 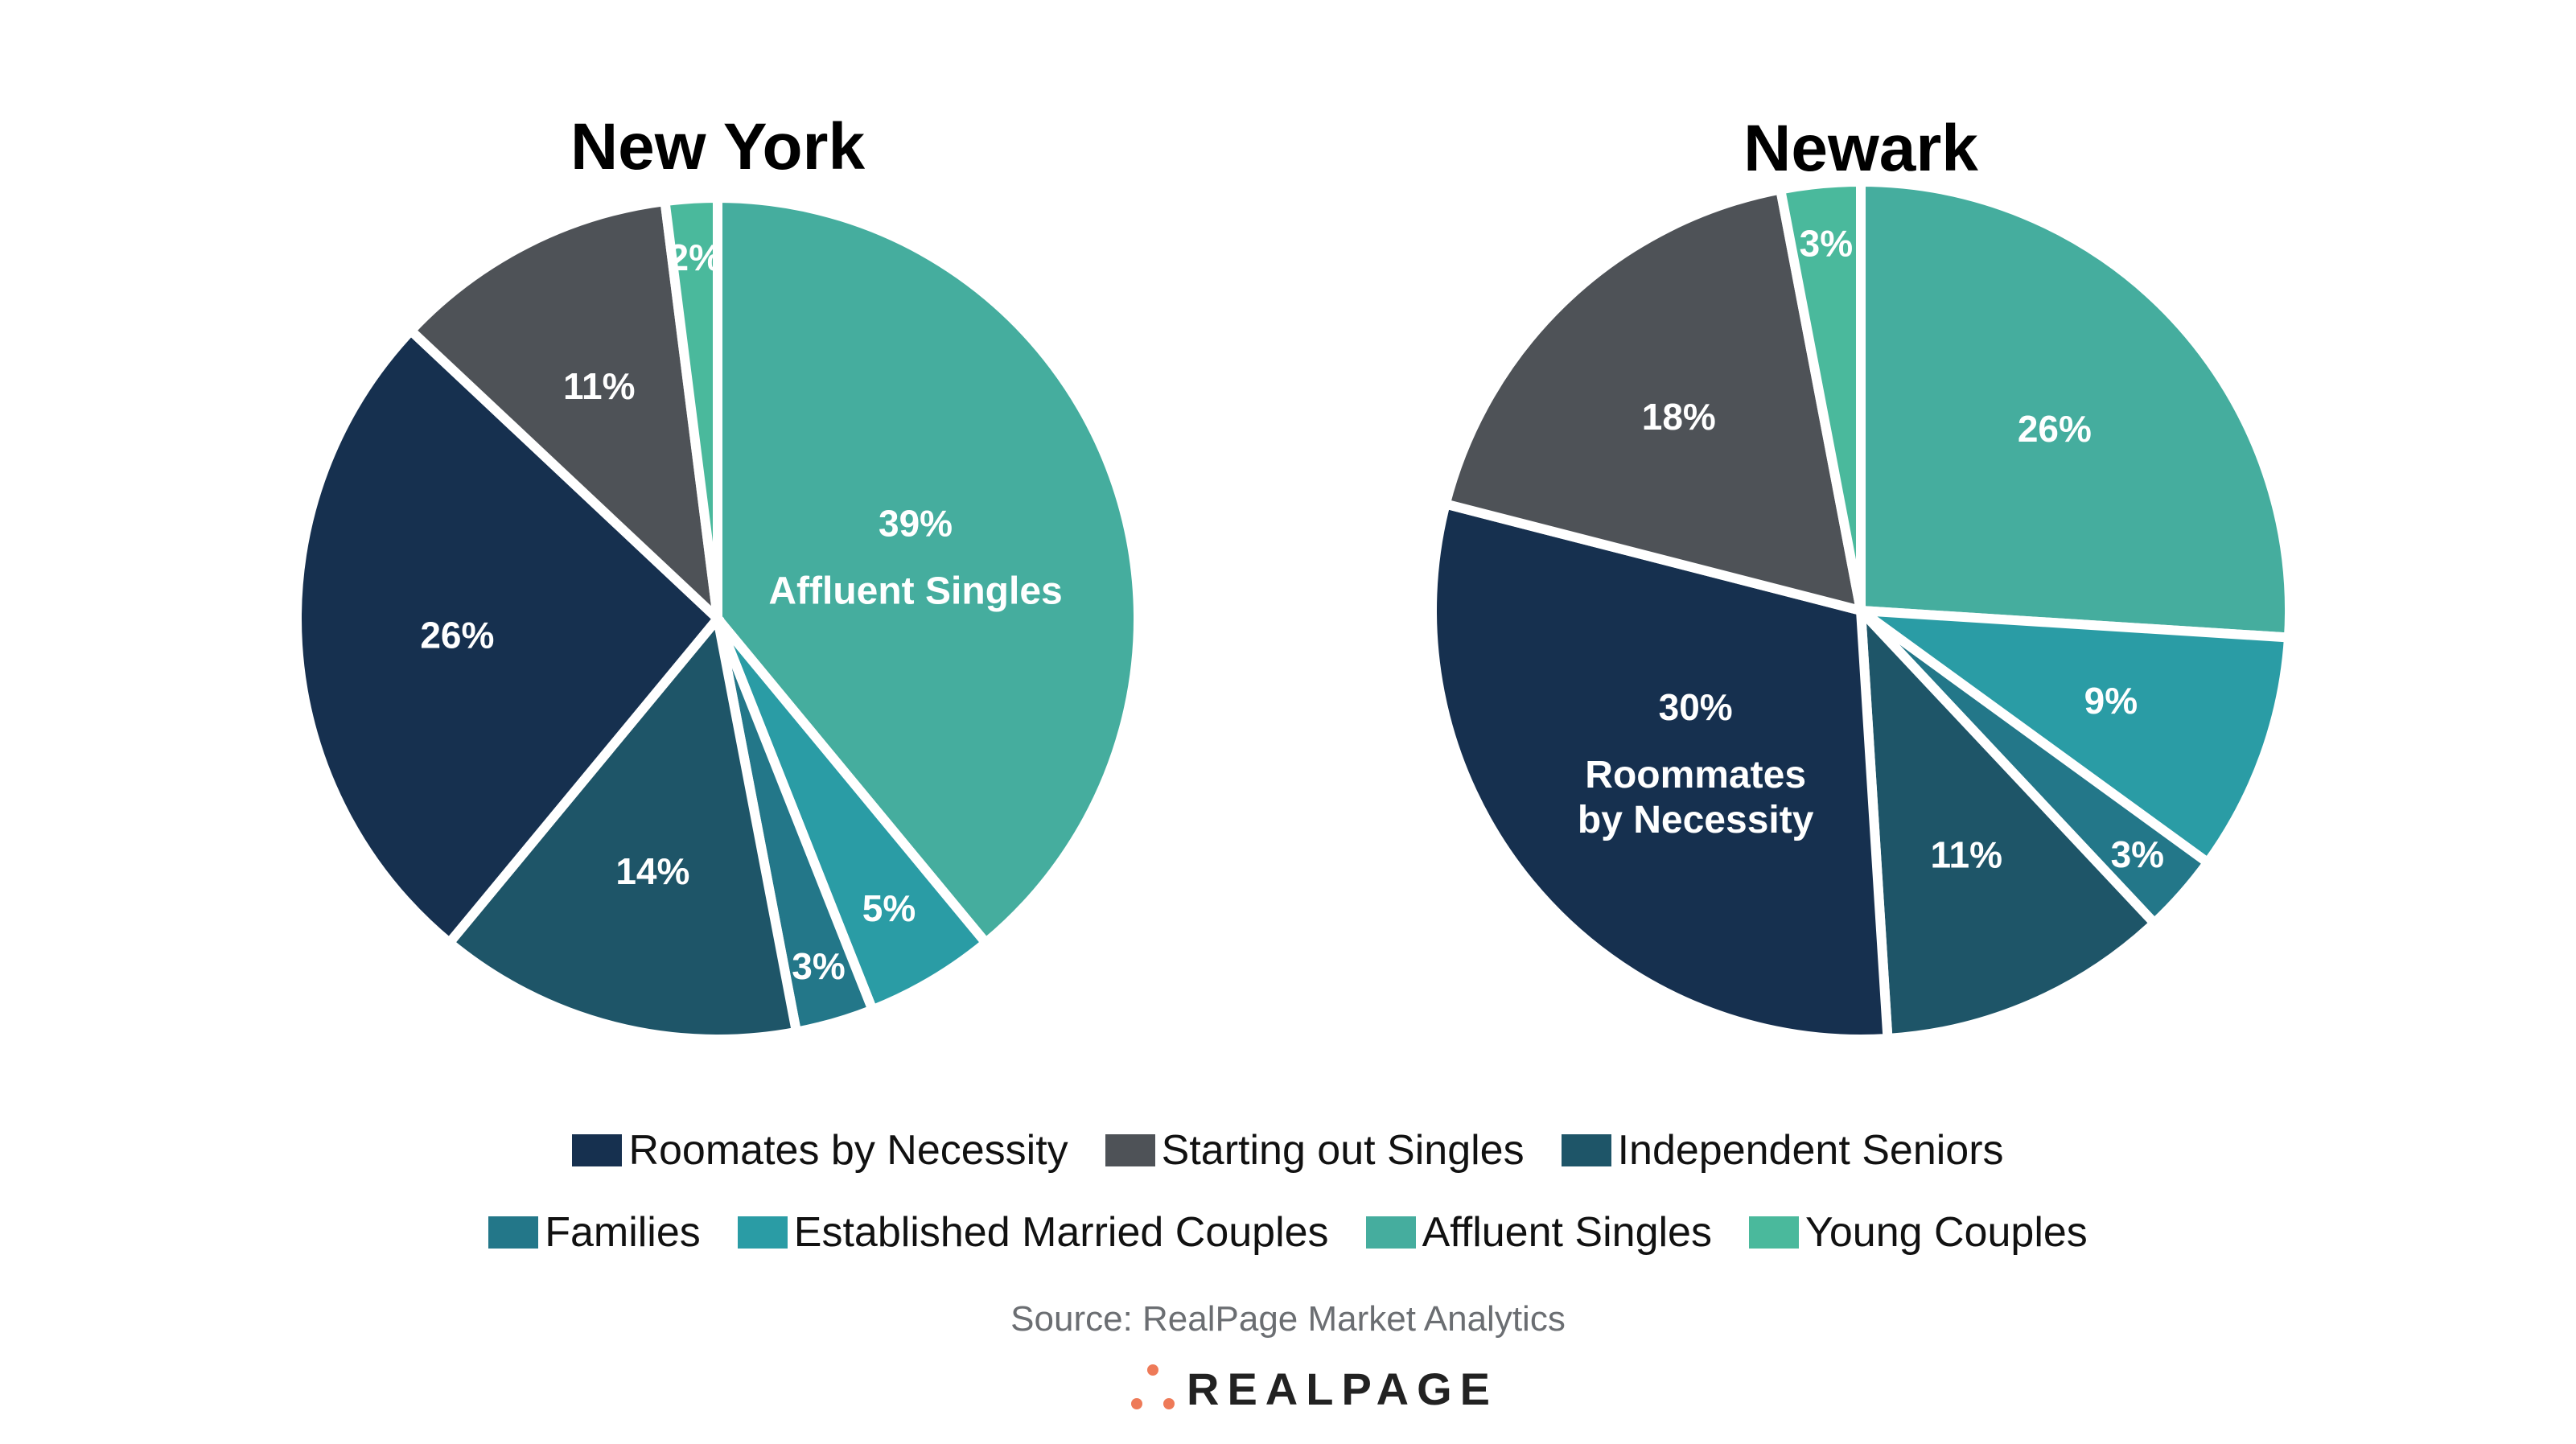 I want to click on slice-label: 18%, so click(x=1679, y=417).